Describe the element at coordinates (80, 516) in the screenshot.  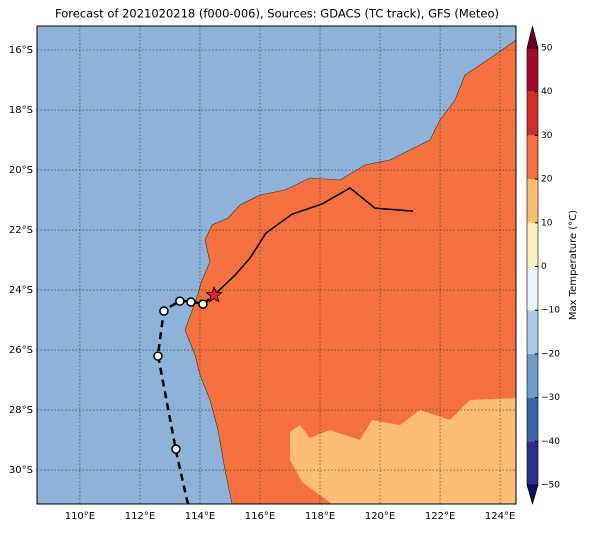
I see `lon-tick-label: 110°E` at that location.